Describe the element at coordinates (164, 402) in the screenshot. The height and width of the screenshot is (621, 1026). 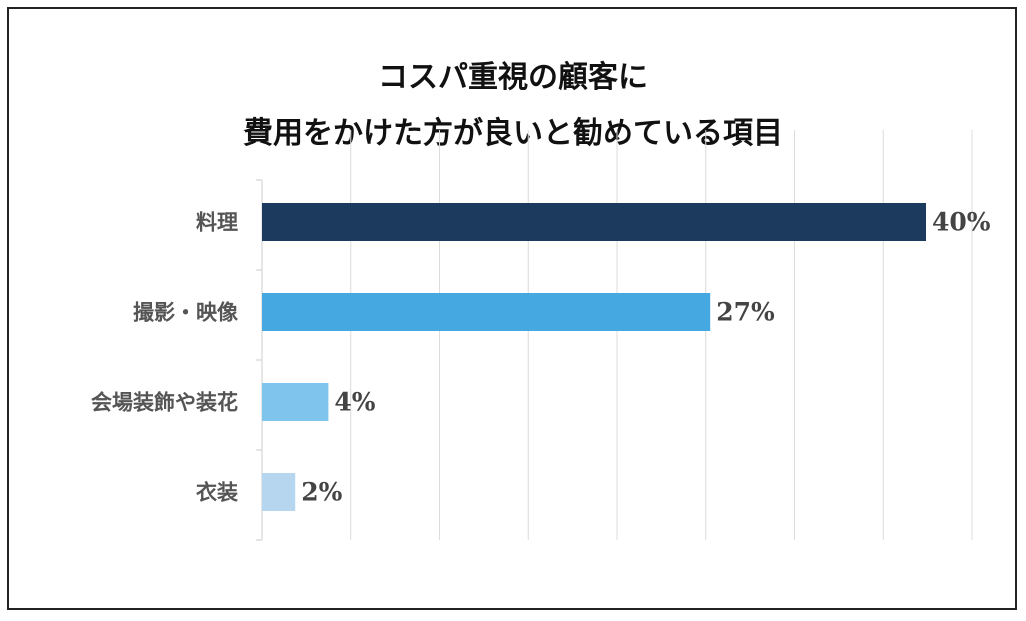
I see `category-label: 会場装飾や装花` at that location.